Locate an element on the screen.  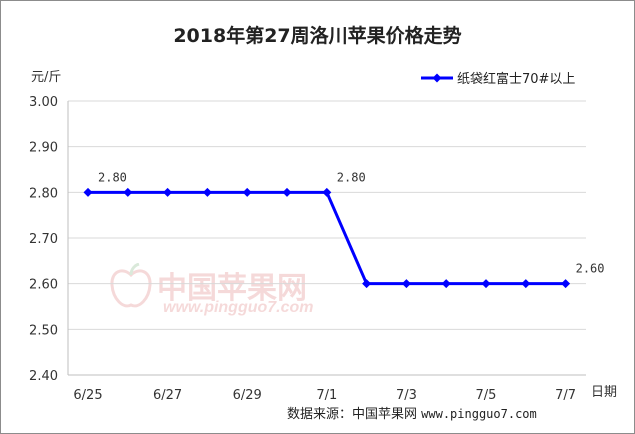
x-axis-title: 日期 is located at coordinates (604, 392).